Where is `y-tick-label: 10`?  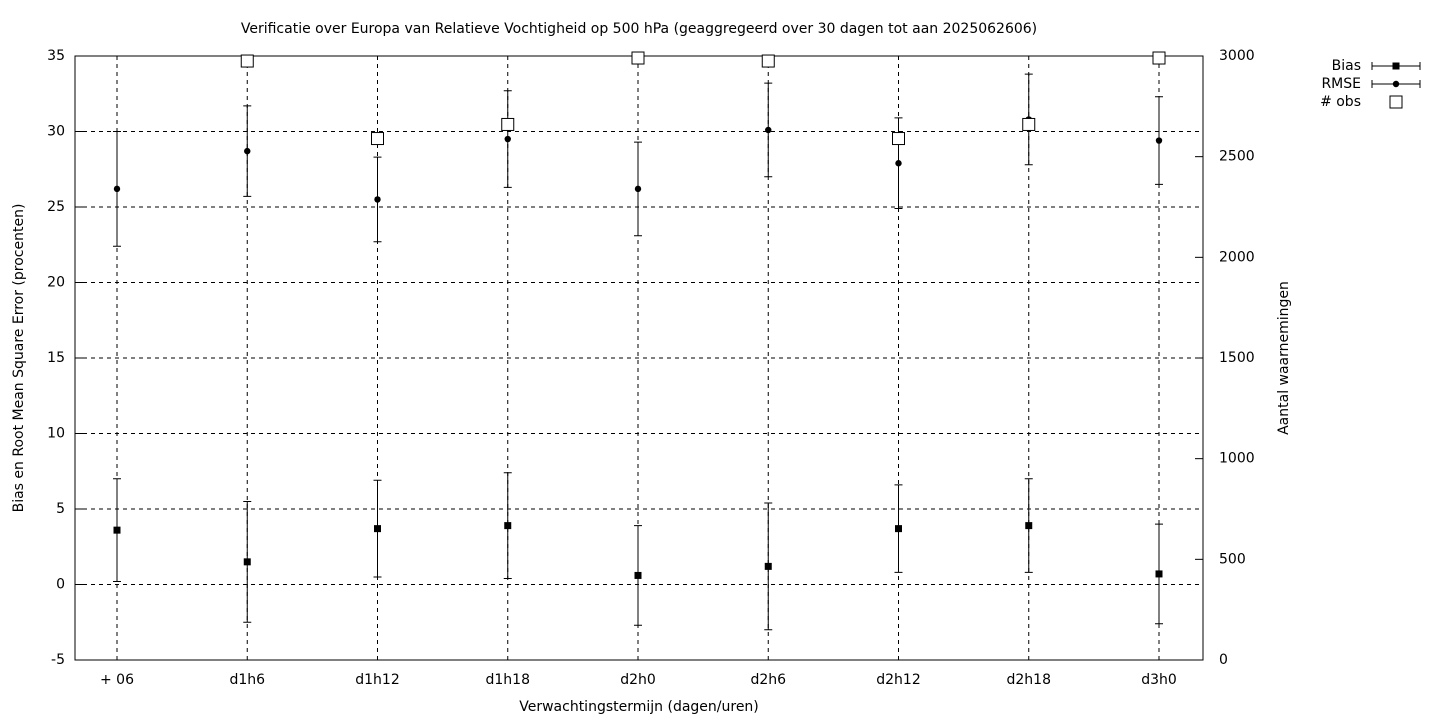 y-tick-label: 10 is located at coordinates (56, 434).